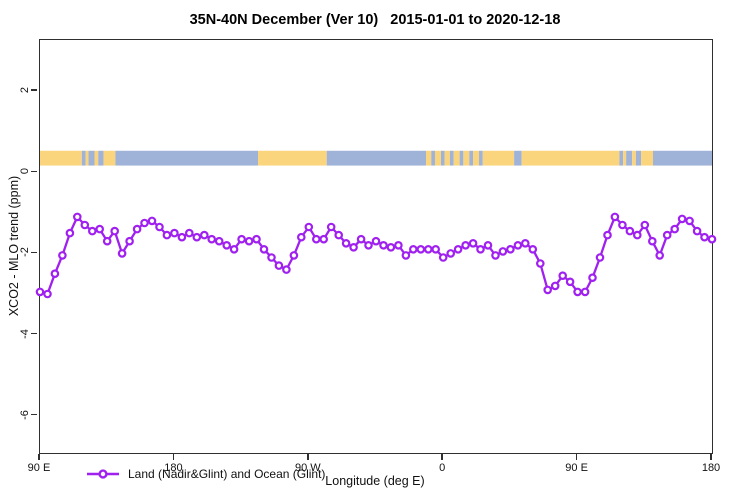 The image size is (750, 500). Describe the element at coordinates (307, 468) in the screenshot. I see `x-tick-label: 90 W` at that location.